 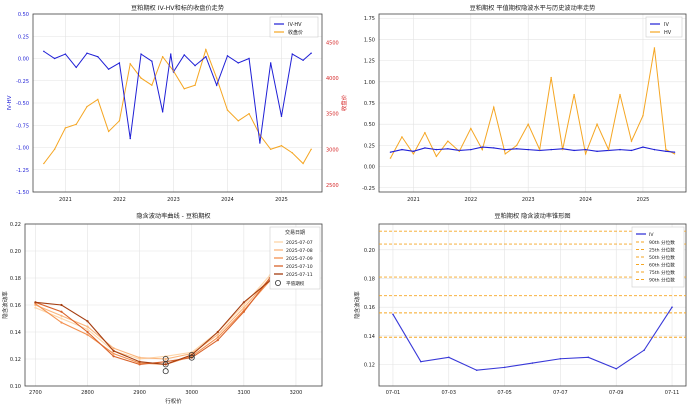 I want to click on y2-tick-label: 3500, so click(x=332, y=115).